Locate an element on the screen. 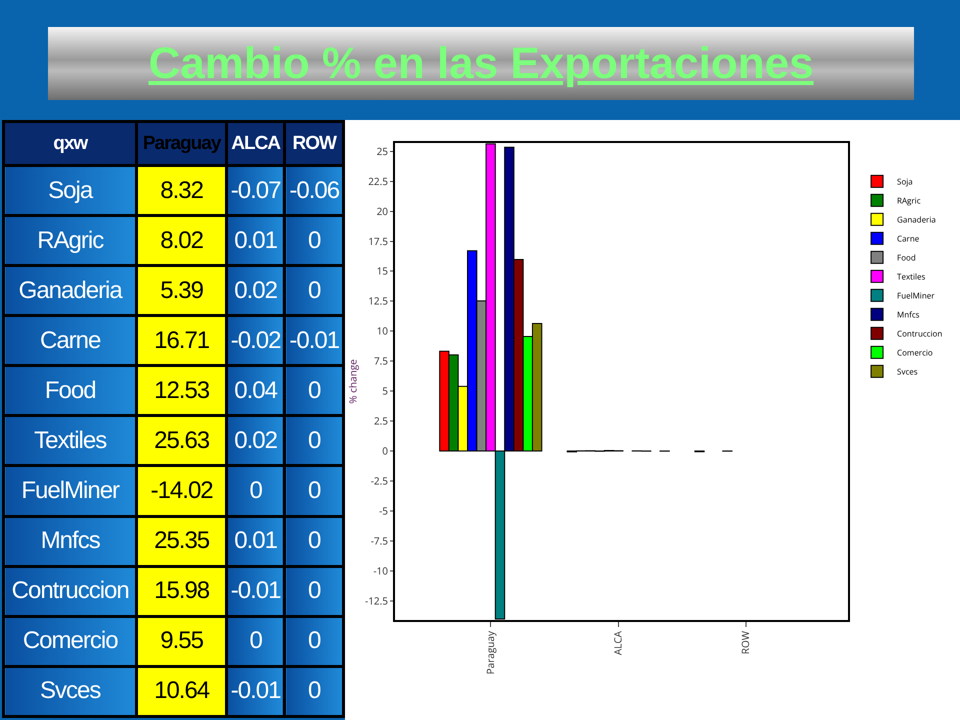 The image size is (960, 720). y-axis-title: % change is located at coordinates (353, 381).